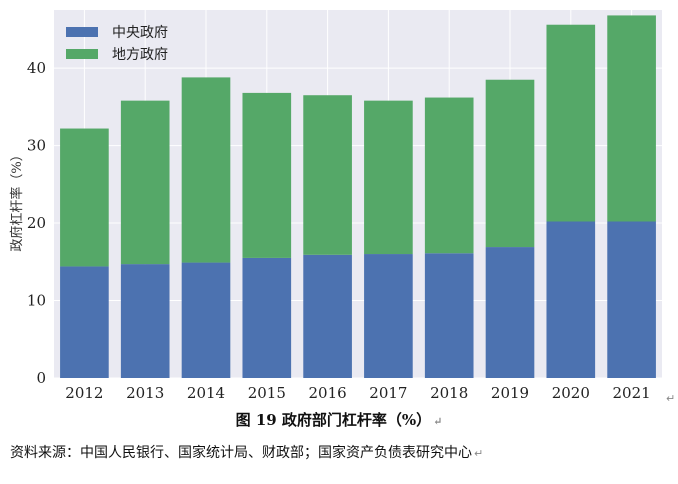  I want to click on bar-central-2015, so click(267, 317).